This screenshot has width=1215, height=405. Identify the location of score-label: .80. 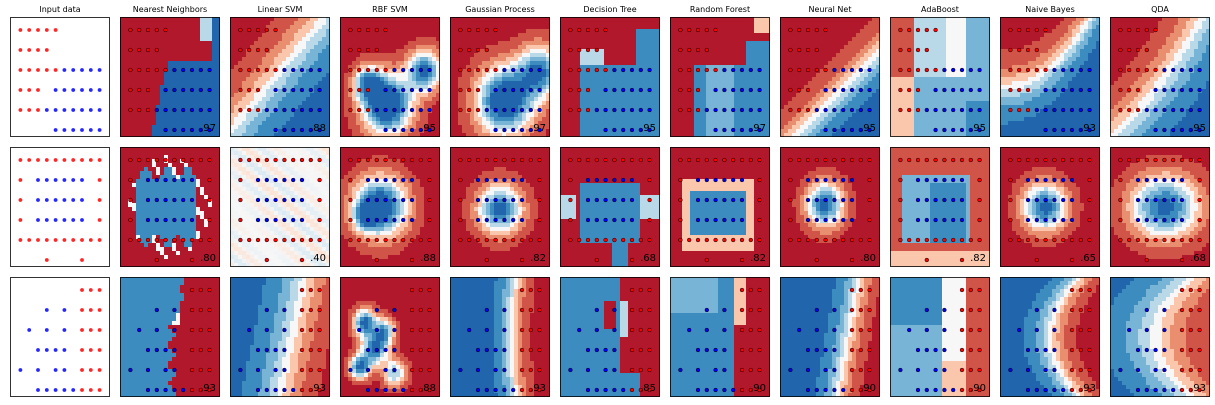
(208, 258).